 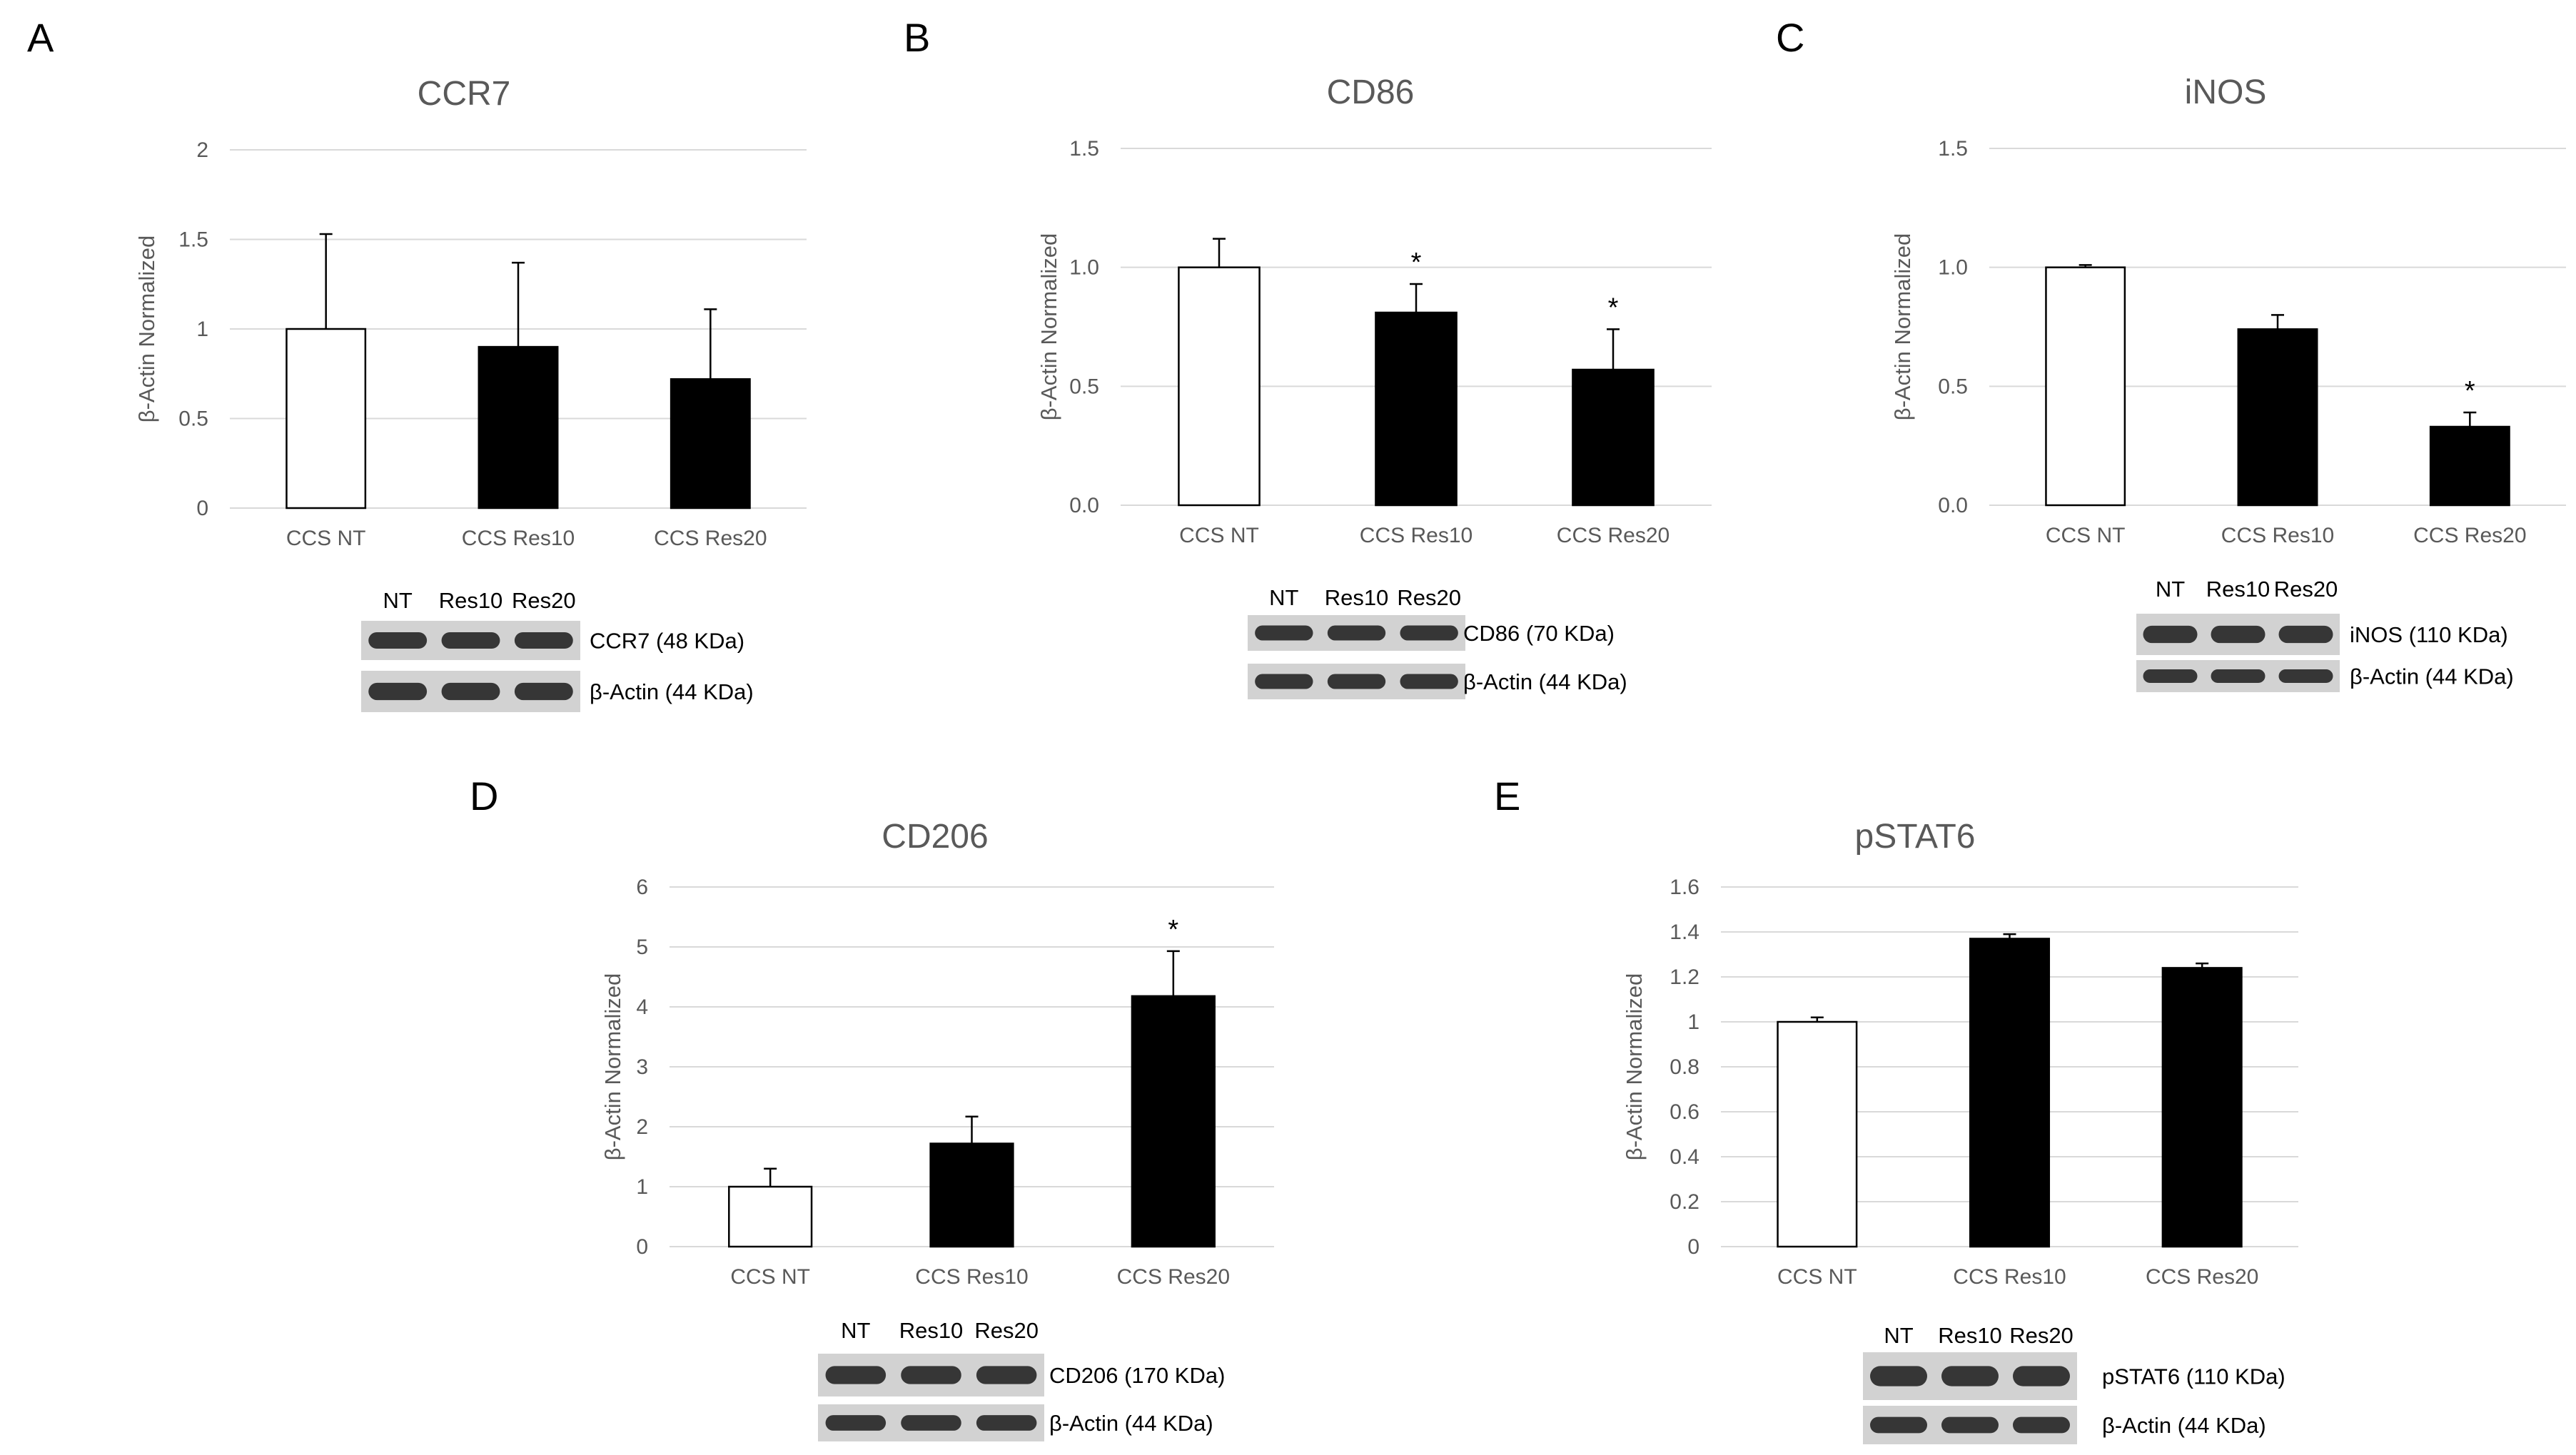 I want to click on chart-title-e: pSTAT6, so click(x=1915, y=837).